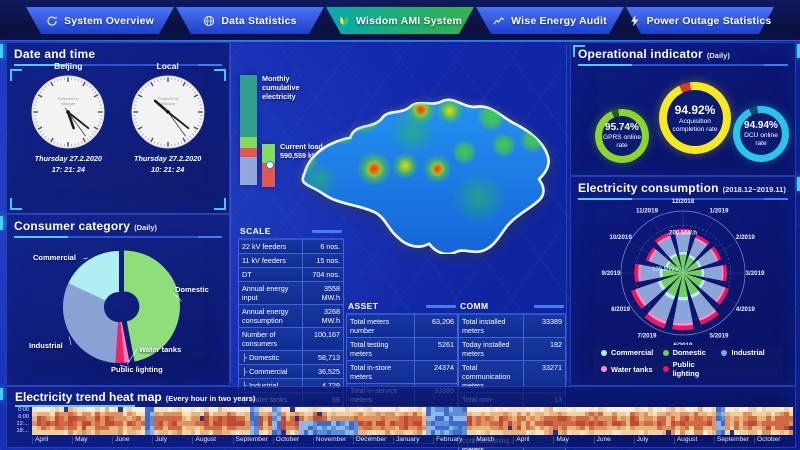 Image resolution: width=800 pixels, height=450 pixels. I want to click on tab-data-statistics: Data Statistics, so click(250, 20).